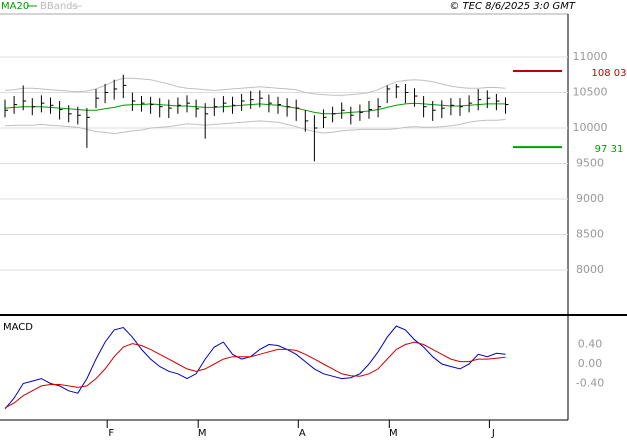 This screenshot has height=440, width=627. What do you see at coordinates (609, 73) in the screenshot?
I see `level-label: 108 03` at bounding box center [609, 73].